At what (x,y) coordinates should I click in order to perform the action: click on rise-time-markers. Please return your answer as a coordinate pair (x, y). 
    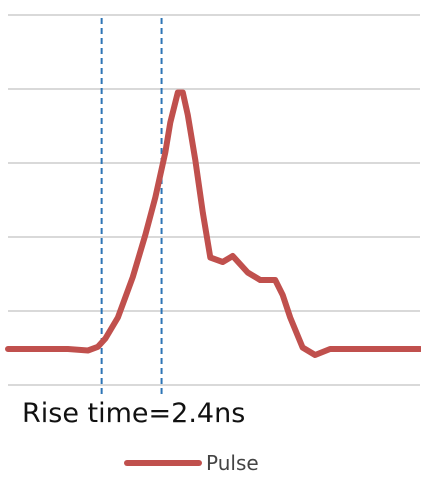
    Looking at the image, I should click on (131, 206).